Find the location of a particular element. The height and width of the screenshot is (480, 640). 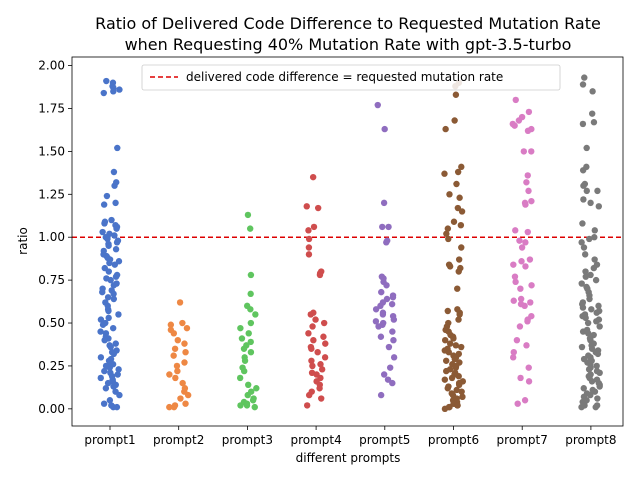

x-tick-label-prompt1: prompt1 is located at coordinates (109, 440).